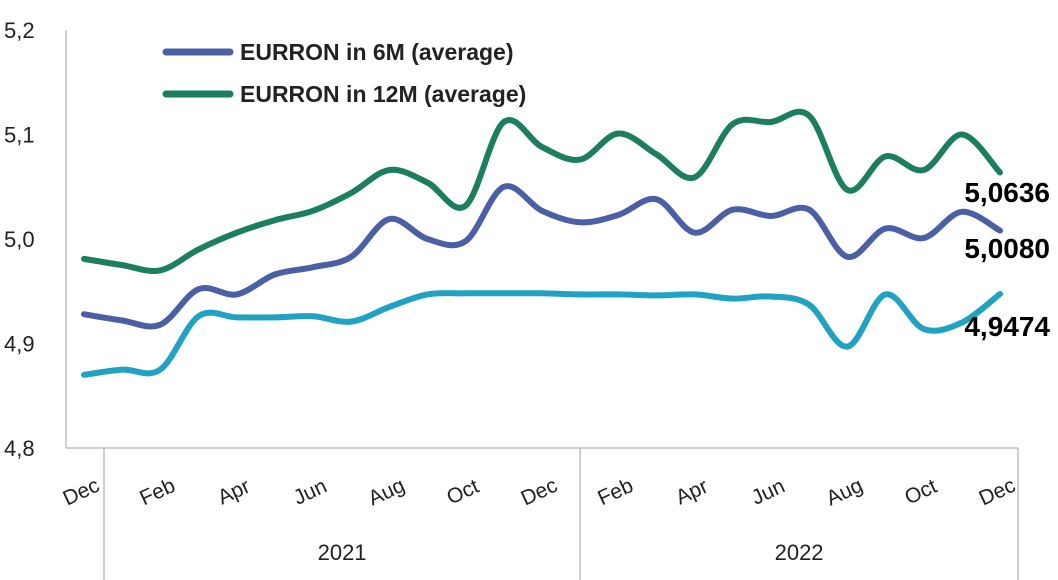 This screenshot has width=1058, height=580. What do you see at coordinates (19, 30) in the screenshot?
I see `y-tick-label: 5,2` at bounding box center [19, 30].